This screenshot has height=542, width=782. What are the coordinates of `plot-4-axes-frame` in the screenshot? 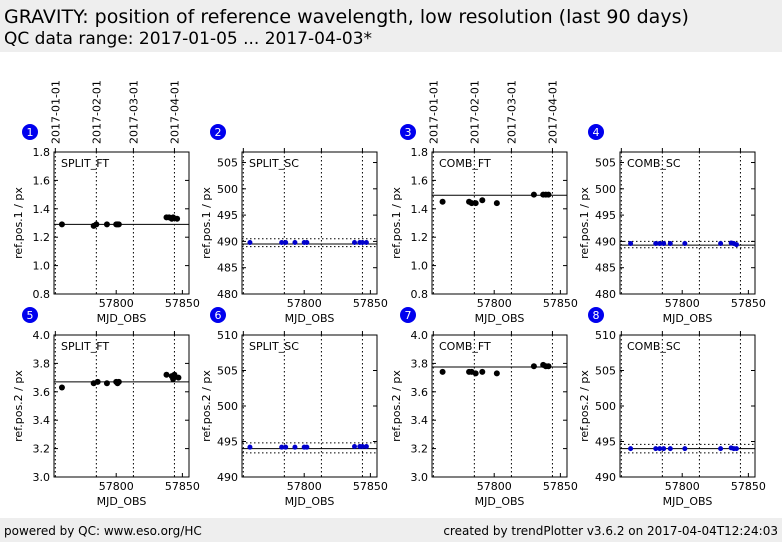 It's located at (687, 223).